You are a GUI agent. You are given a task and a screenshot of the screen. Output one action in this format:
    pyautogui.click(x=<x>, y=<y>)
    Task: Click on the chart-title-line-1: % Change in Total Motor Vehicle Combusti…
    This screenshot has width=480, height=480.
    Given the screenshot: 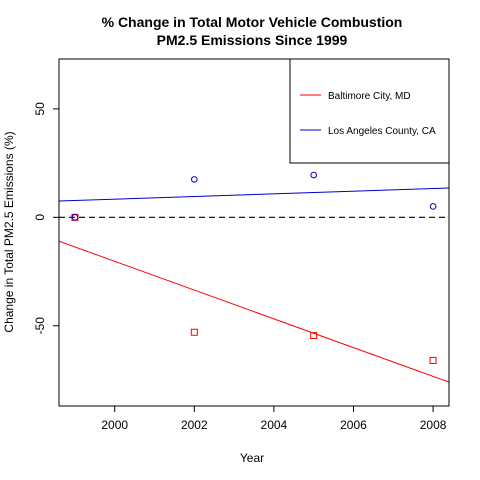 What is the action you would take?
    pyautogui.click(x=252, y=22)
    